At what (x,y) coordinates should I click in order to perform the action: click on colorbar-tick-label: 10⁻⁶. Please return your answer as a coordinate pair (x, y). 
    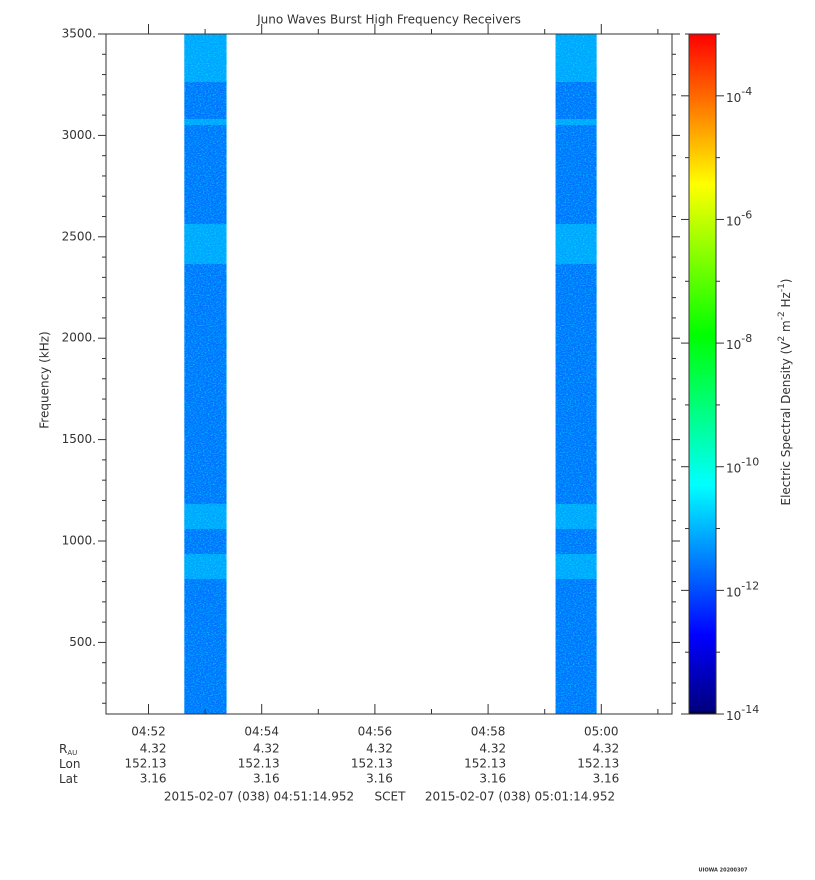
    Looking at the image, I should click on (739, 218).